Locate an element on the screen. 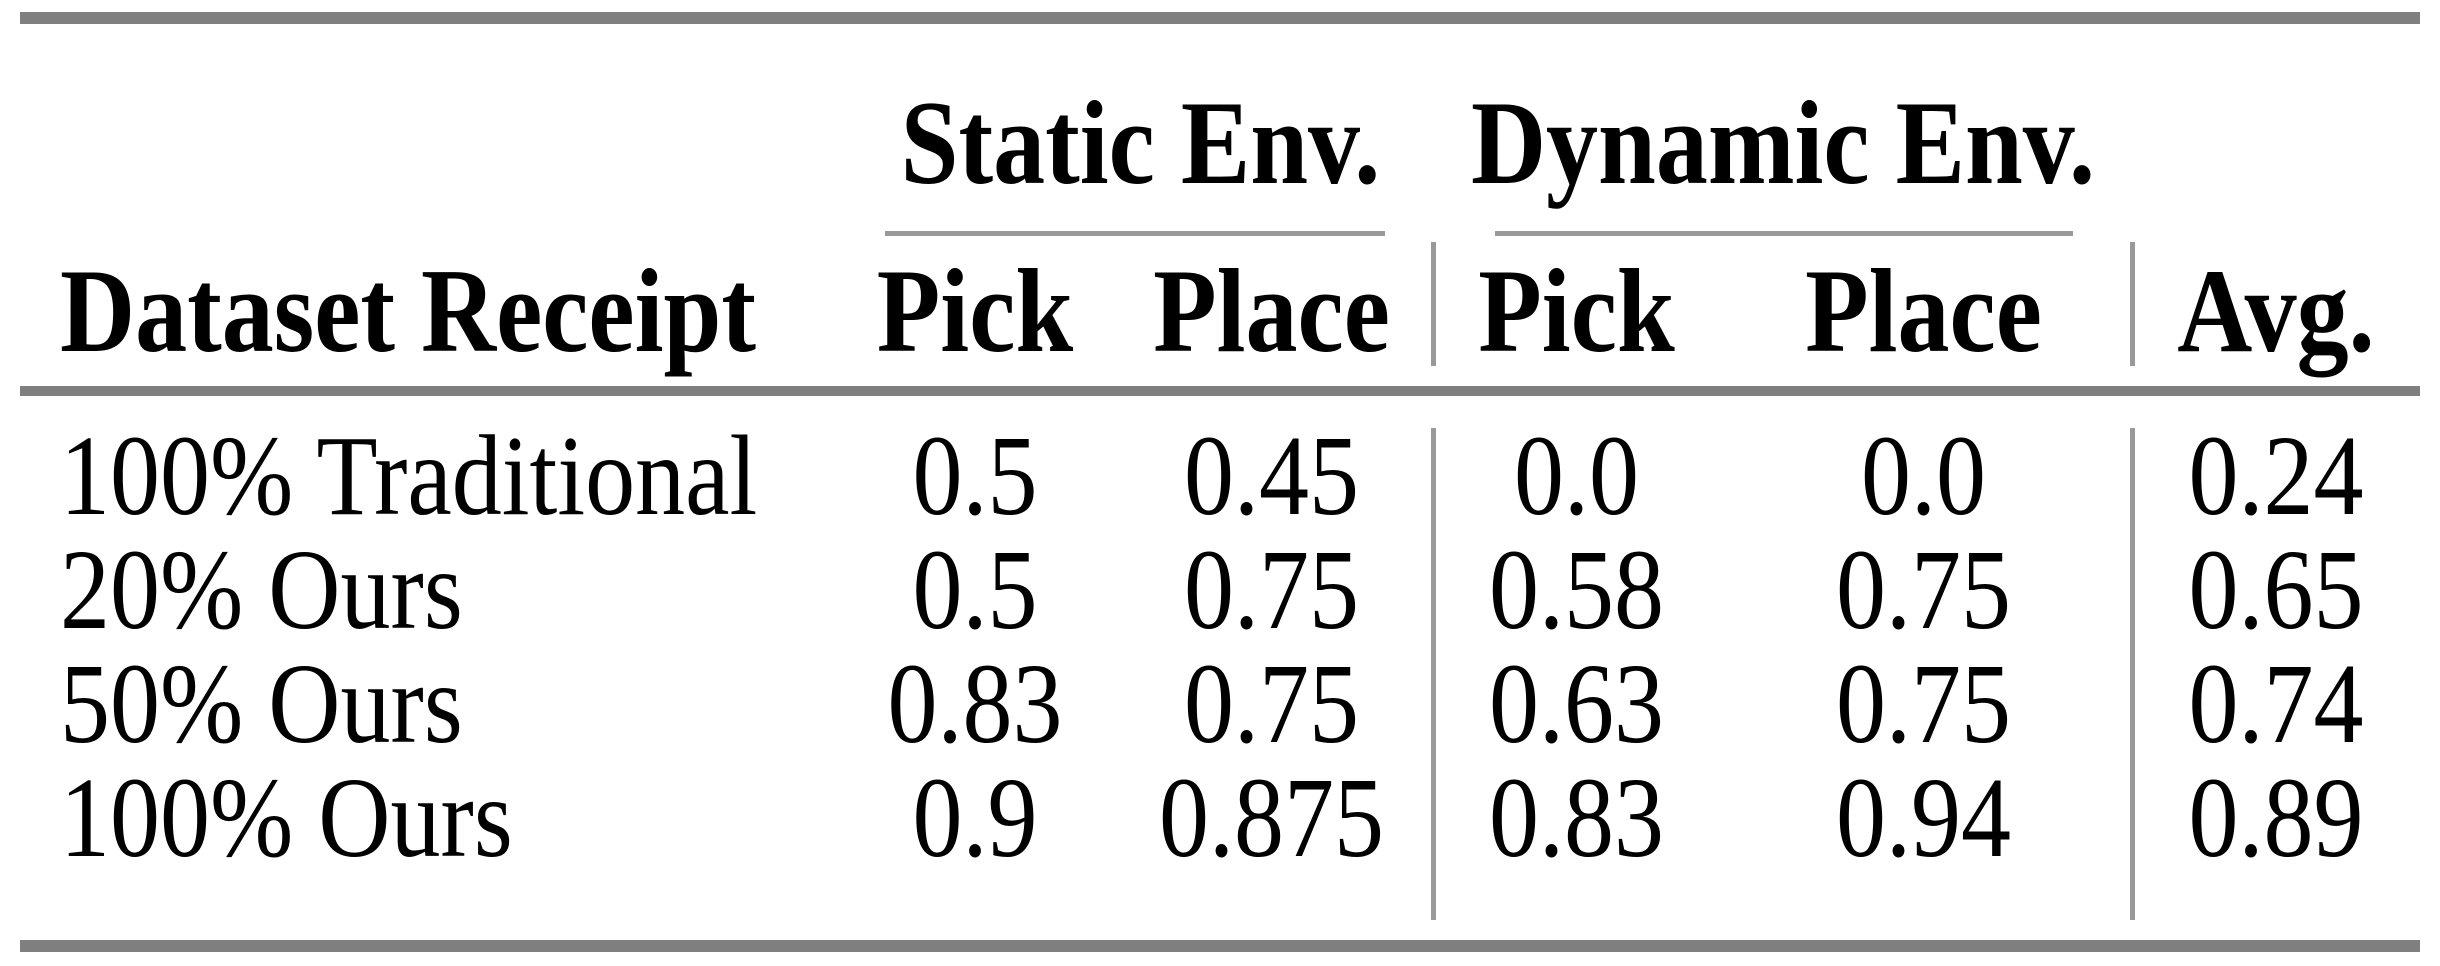 This screenshot has width=2440, height=966. column-header-static-pick: Pick is located at coordinates (975, 311).